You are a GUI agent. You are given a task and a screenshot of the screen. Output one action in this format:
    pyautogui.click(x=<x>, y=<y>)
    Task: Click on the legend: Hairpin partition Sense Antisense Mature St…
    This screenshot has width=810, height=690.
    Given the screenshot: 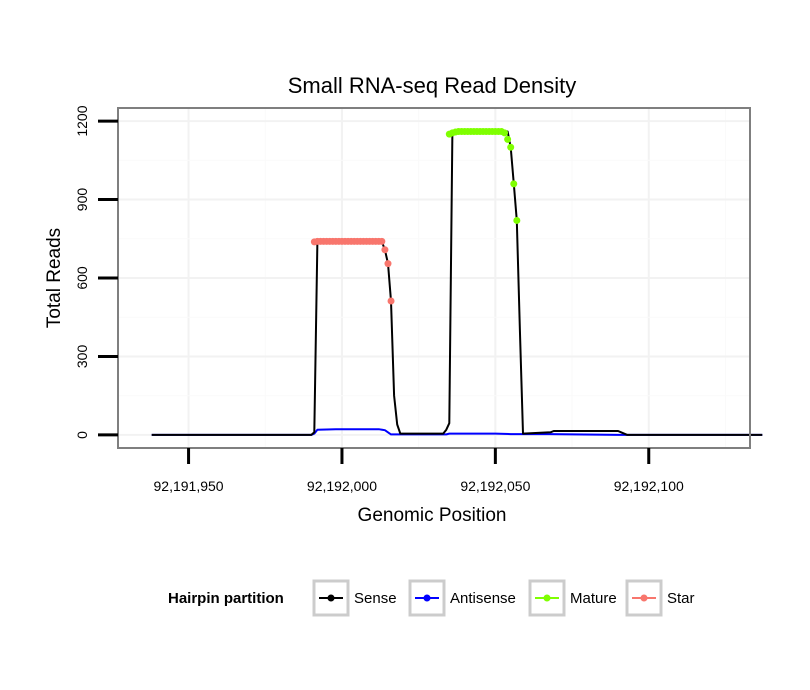 What is the action you would take?
    pyautogui.click(x=431, y=598)
    